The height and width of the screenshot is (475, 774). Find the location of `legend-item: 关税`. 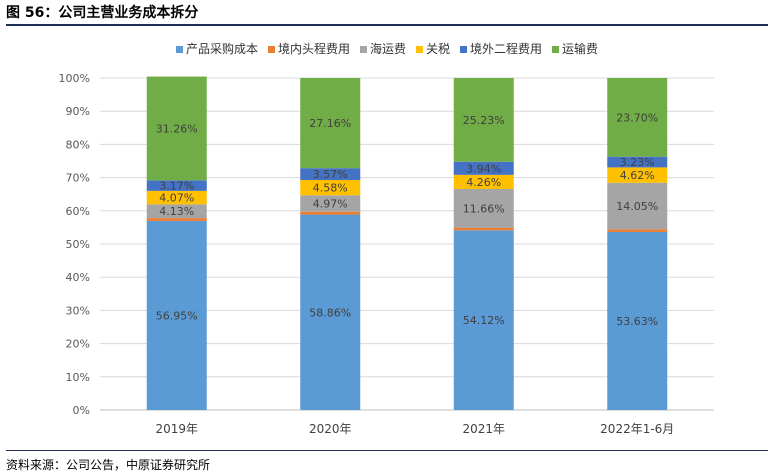

legend-item: 关税 is located at coordinates (433, 48).